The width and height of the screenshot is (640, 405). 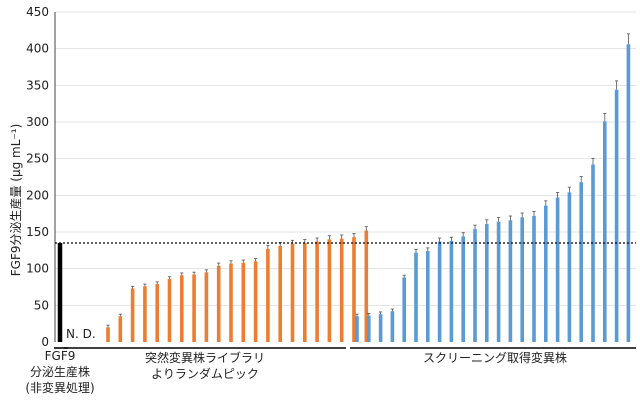 I want to click on y-tick-label: 400, so click(x=37, y=49).